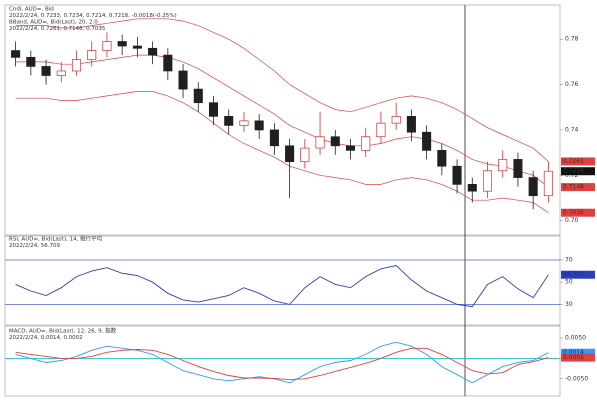 The height and width of the screenshot is (409, 597). What do you see at coordinates (56, 239) in the screenshot?
I see `panel-label: RSI, AUD=, Bid(Last), 14, 縦行平均` at bounding box center [56, 239].